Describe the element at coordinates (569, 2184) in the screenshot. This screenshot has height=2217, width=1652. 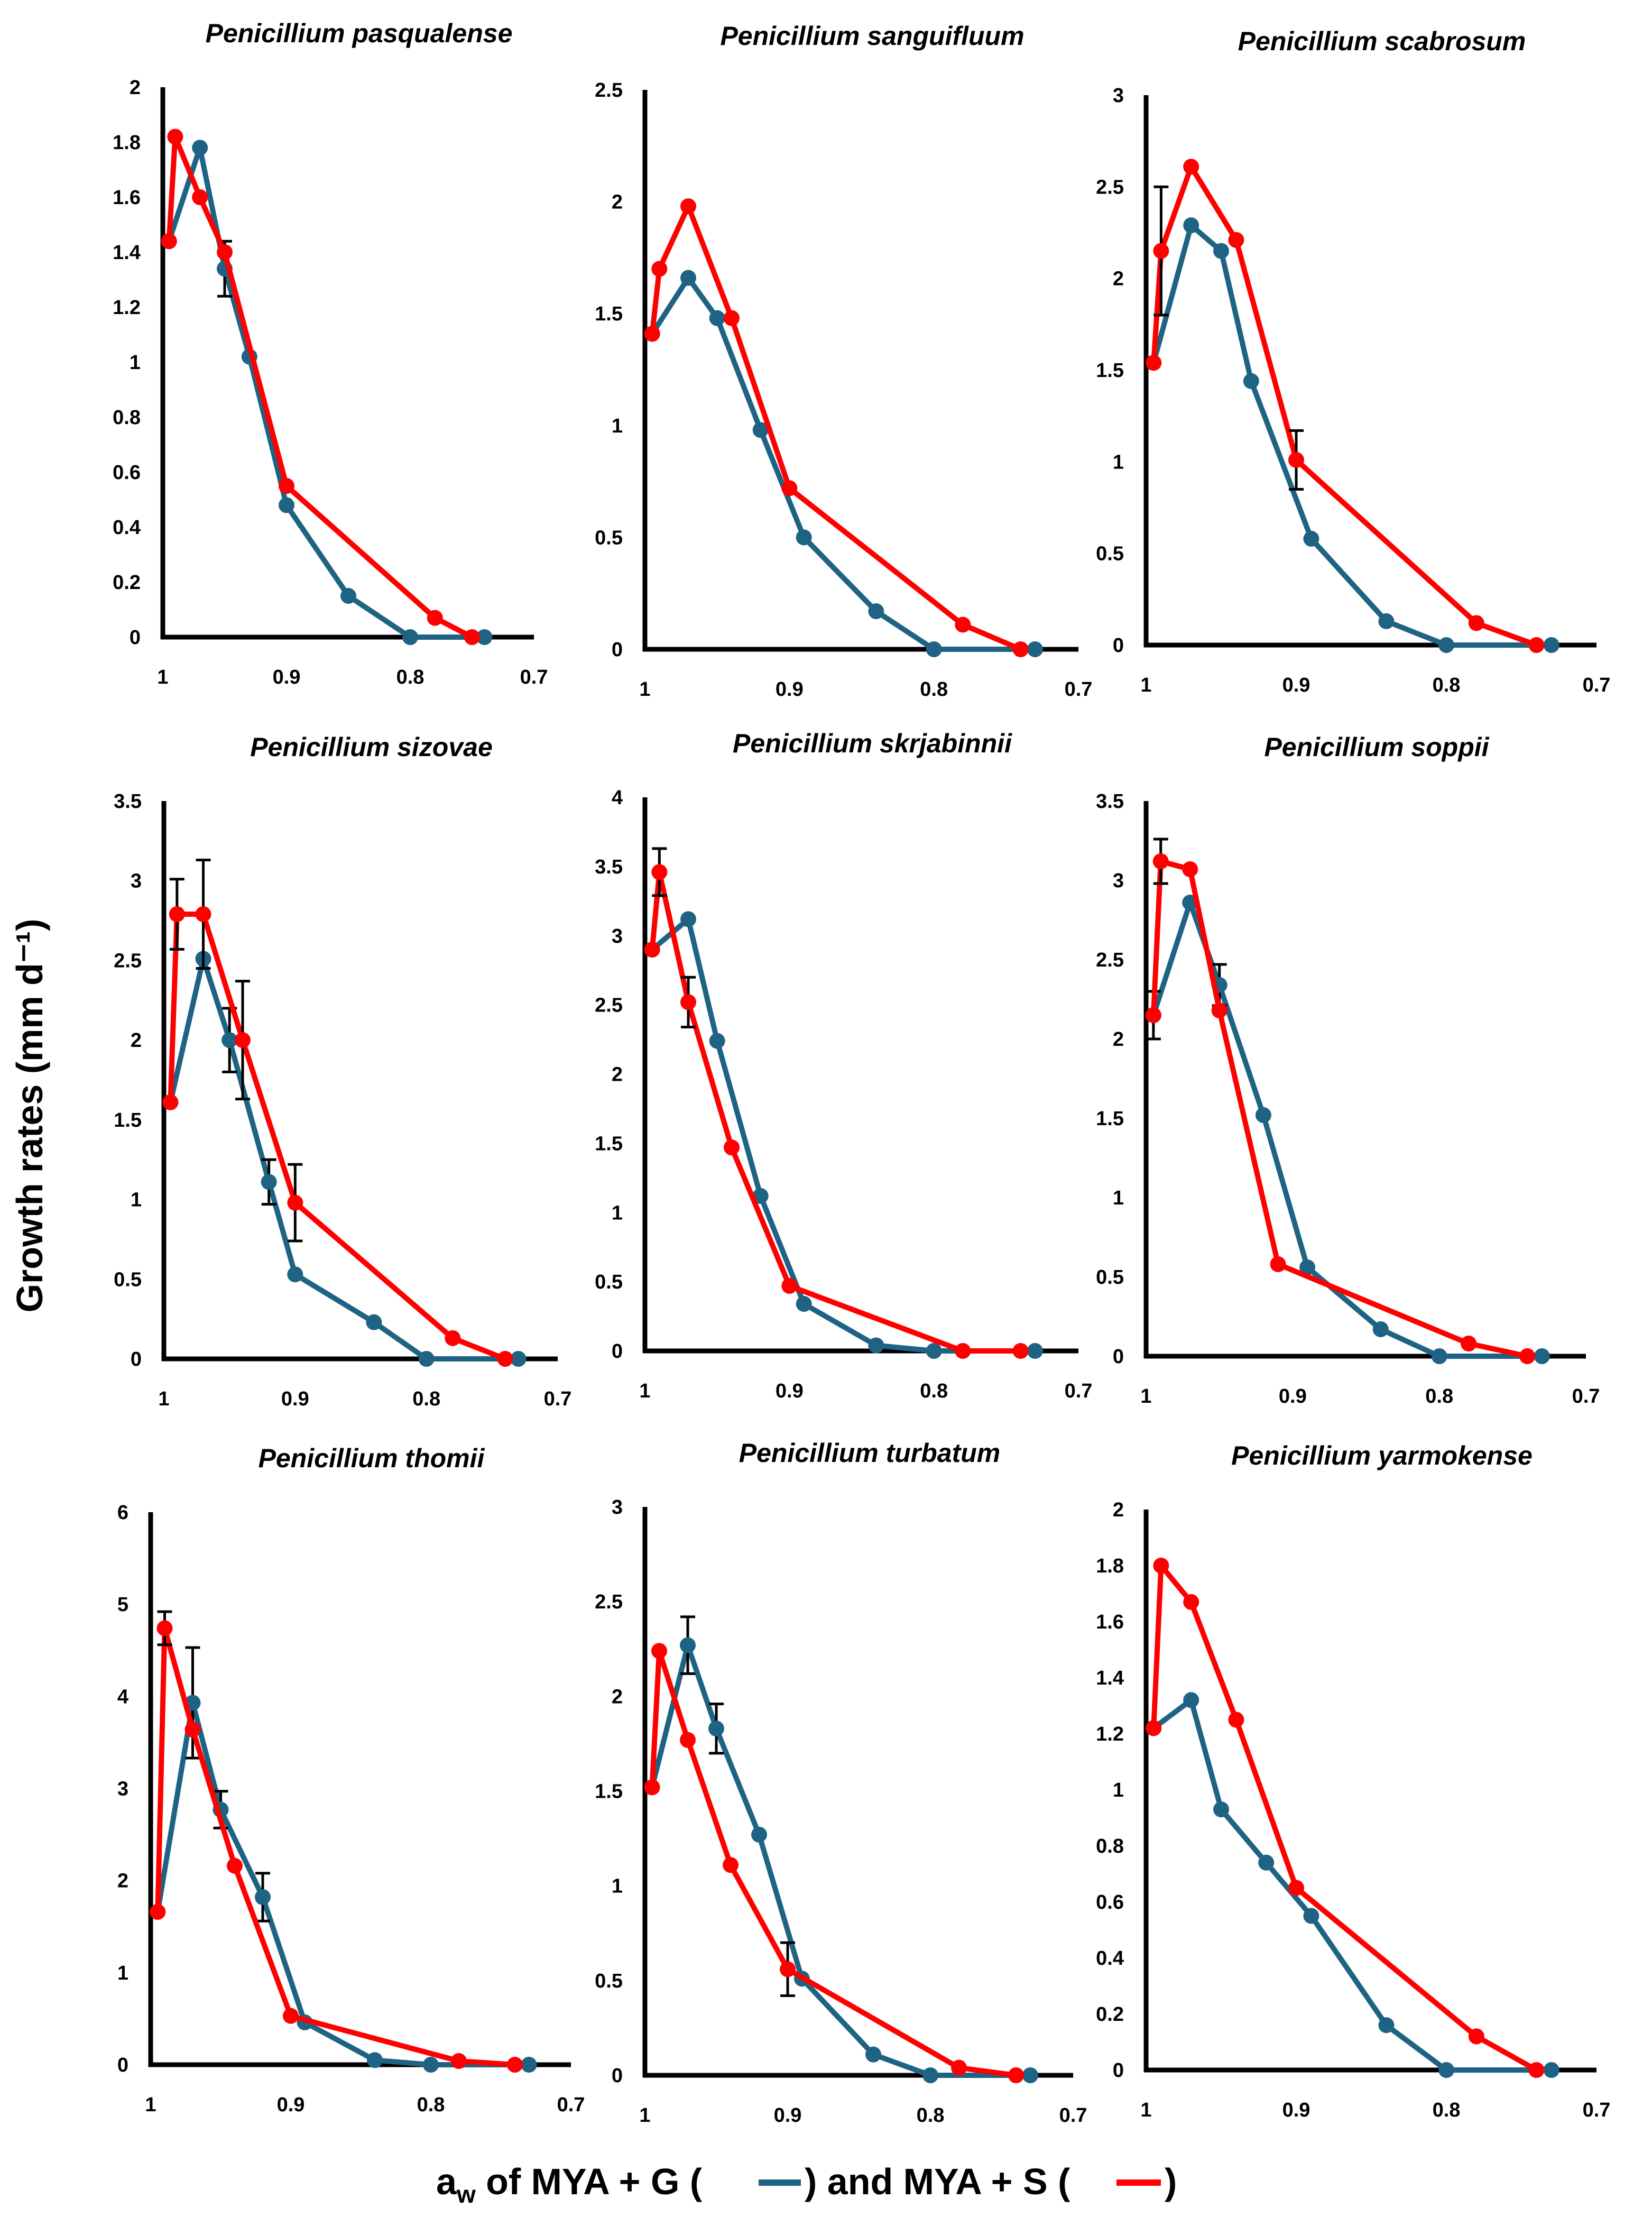
I see `x-axis-label-text: aw of MYA + G (` at that location.